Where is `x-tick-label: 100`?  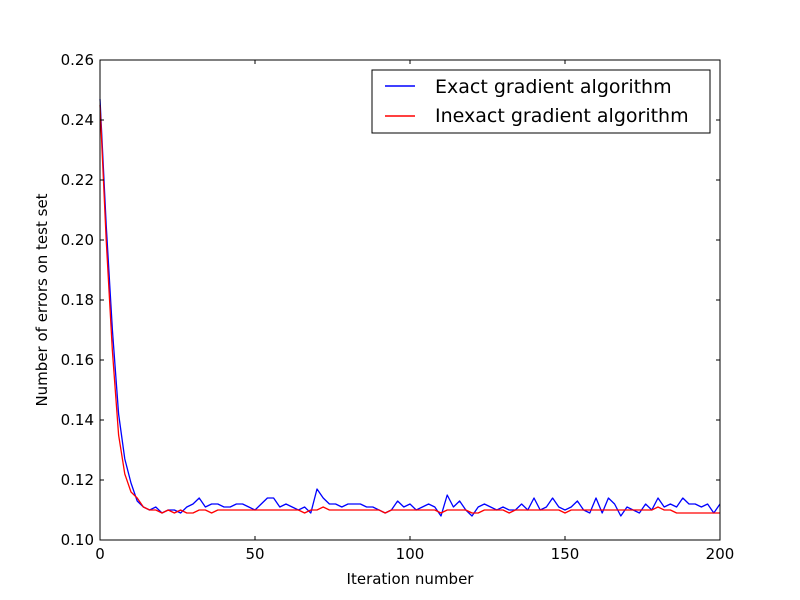
x-tick-label: 100 is located at coordinates (410, 554).